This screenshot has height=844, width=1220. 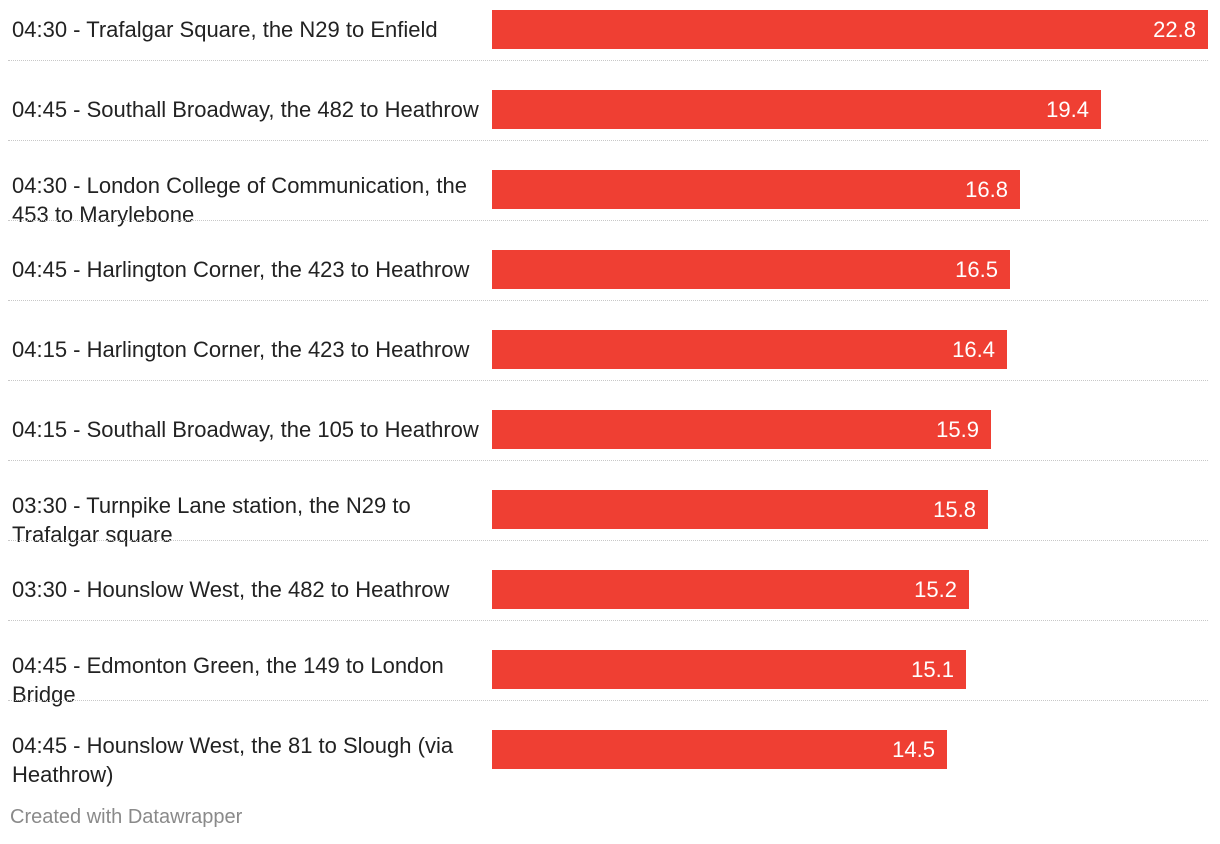 What do you see at coordinates (1174, 29) in the screenshot?
I see `bar-value-label: 22.8` at bounding box center [1174, 29].